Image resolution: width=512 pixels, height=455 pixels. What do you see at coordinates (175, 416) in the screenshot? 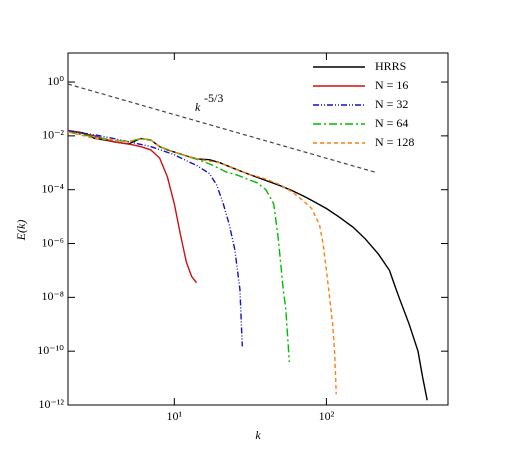
I see `x-tick-label: 10¹` at bounding box center [175, 416].